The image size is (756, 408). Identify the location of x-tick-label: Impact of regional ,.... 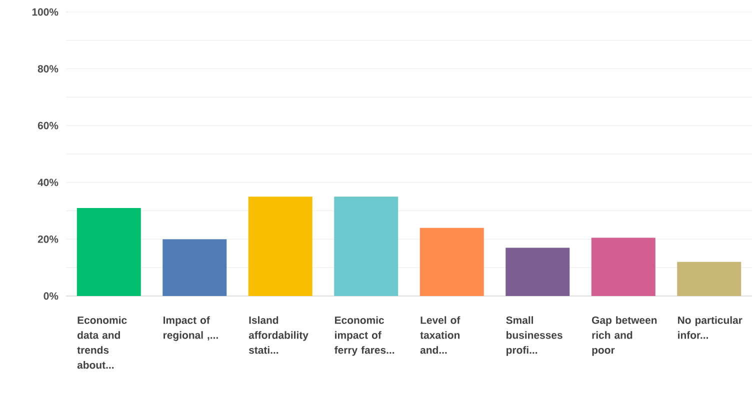
(191, 328).